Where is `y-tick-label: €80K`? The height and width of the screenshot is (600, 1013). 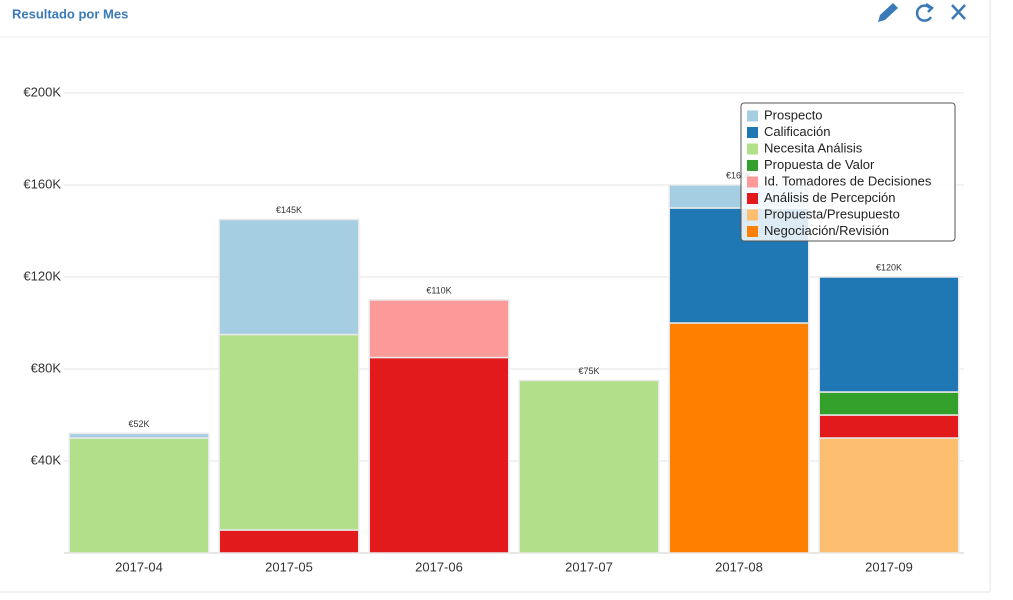 y-tick-label: €80K is located at coordinates (46, 367).